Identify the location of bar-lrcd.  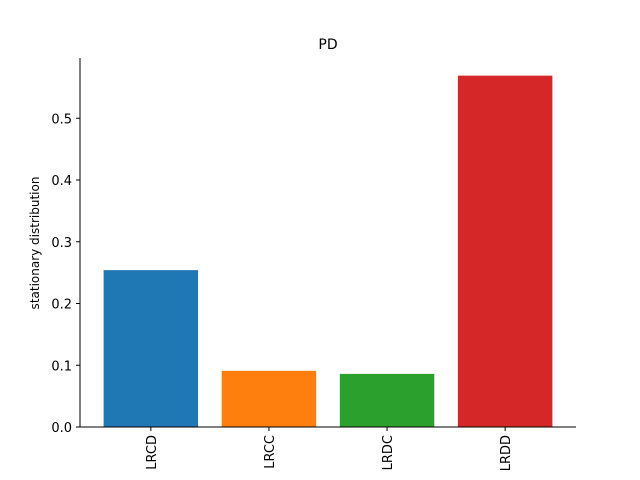
(151, 348).